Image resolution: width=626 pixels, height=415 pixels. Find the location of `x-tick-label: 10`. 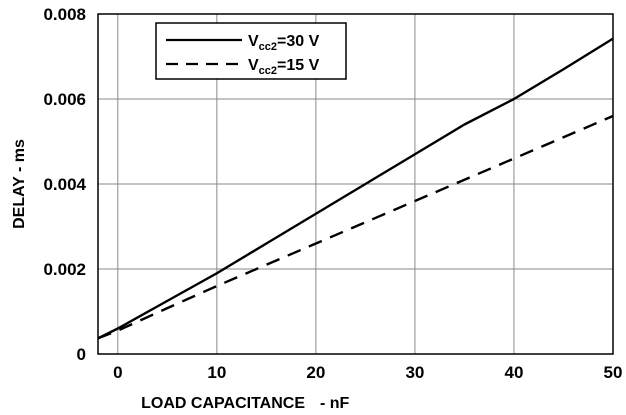

x-tick-label: 10 is located at coordinates (216, 372).